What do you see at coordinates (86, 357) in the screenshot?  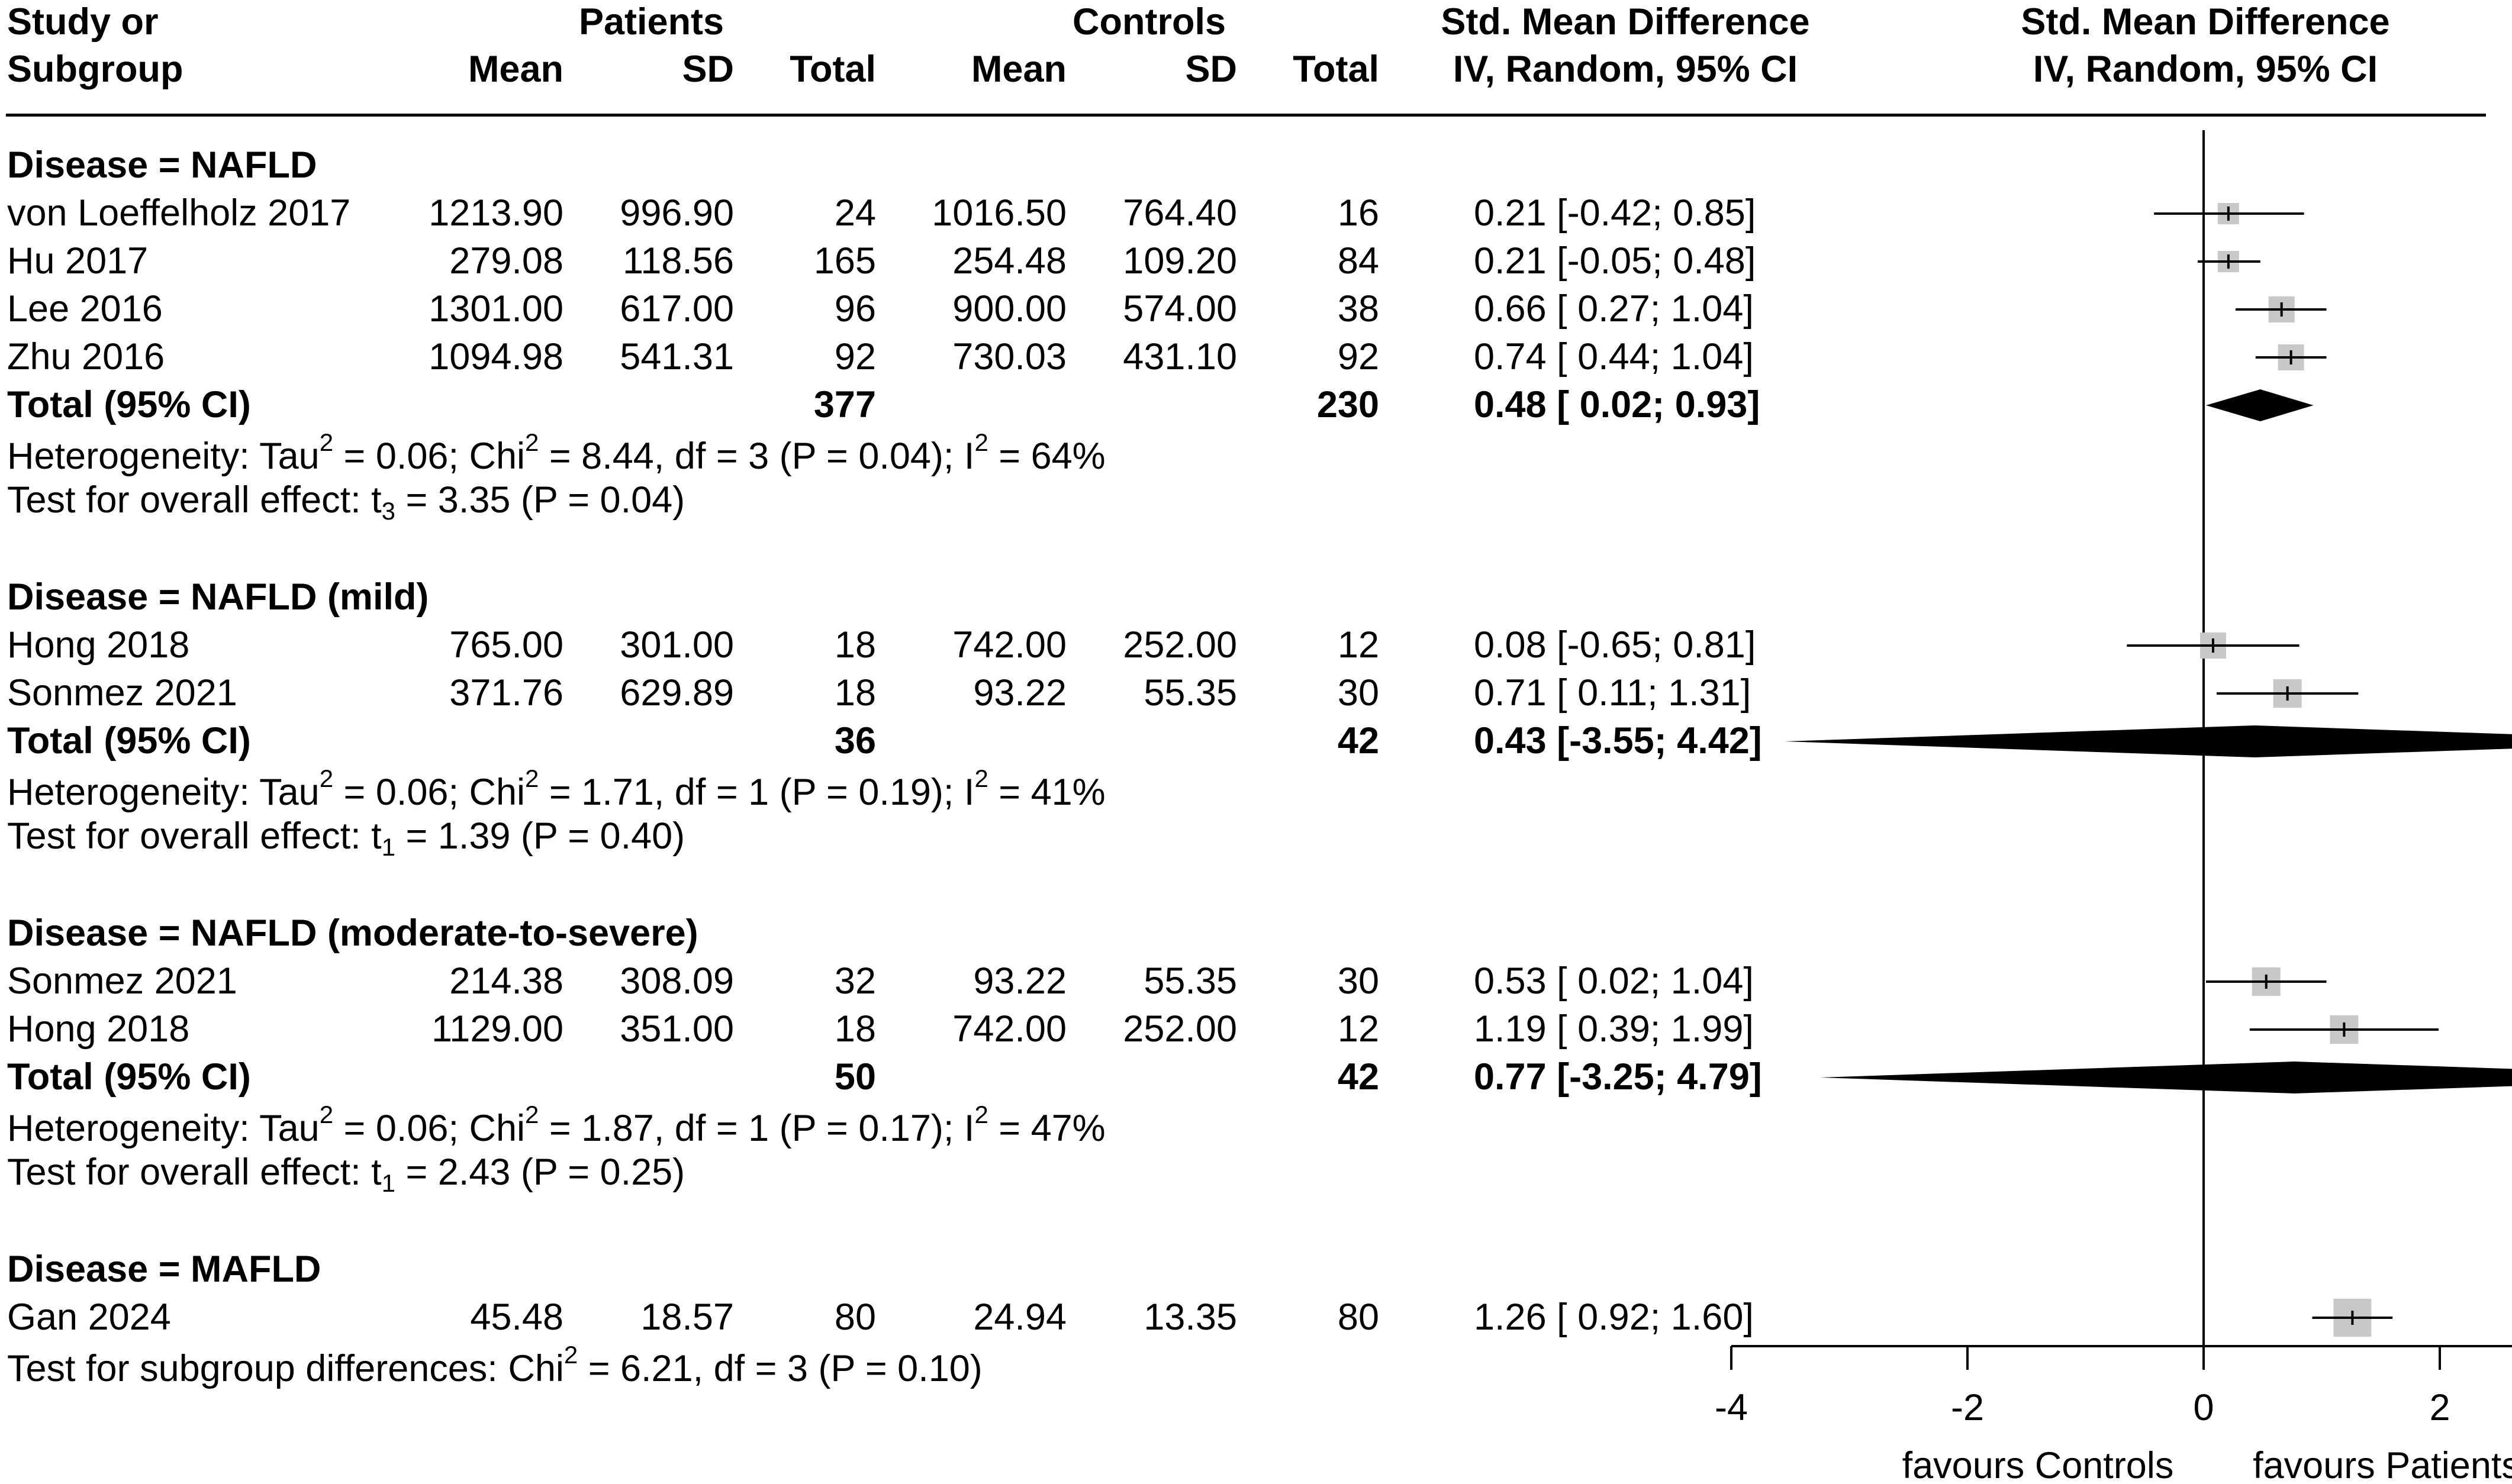 I see `study-name: Zhu 2016` at bounding box center [86, 357].